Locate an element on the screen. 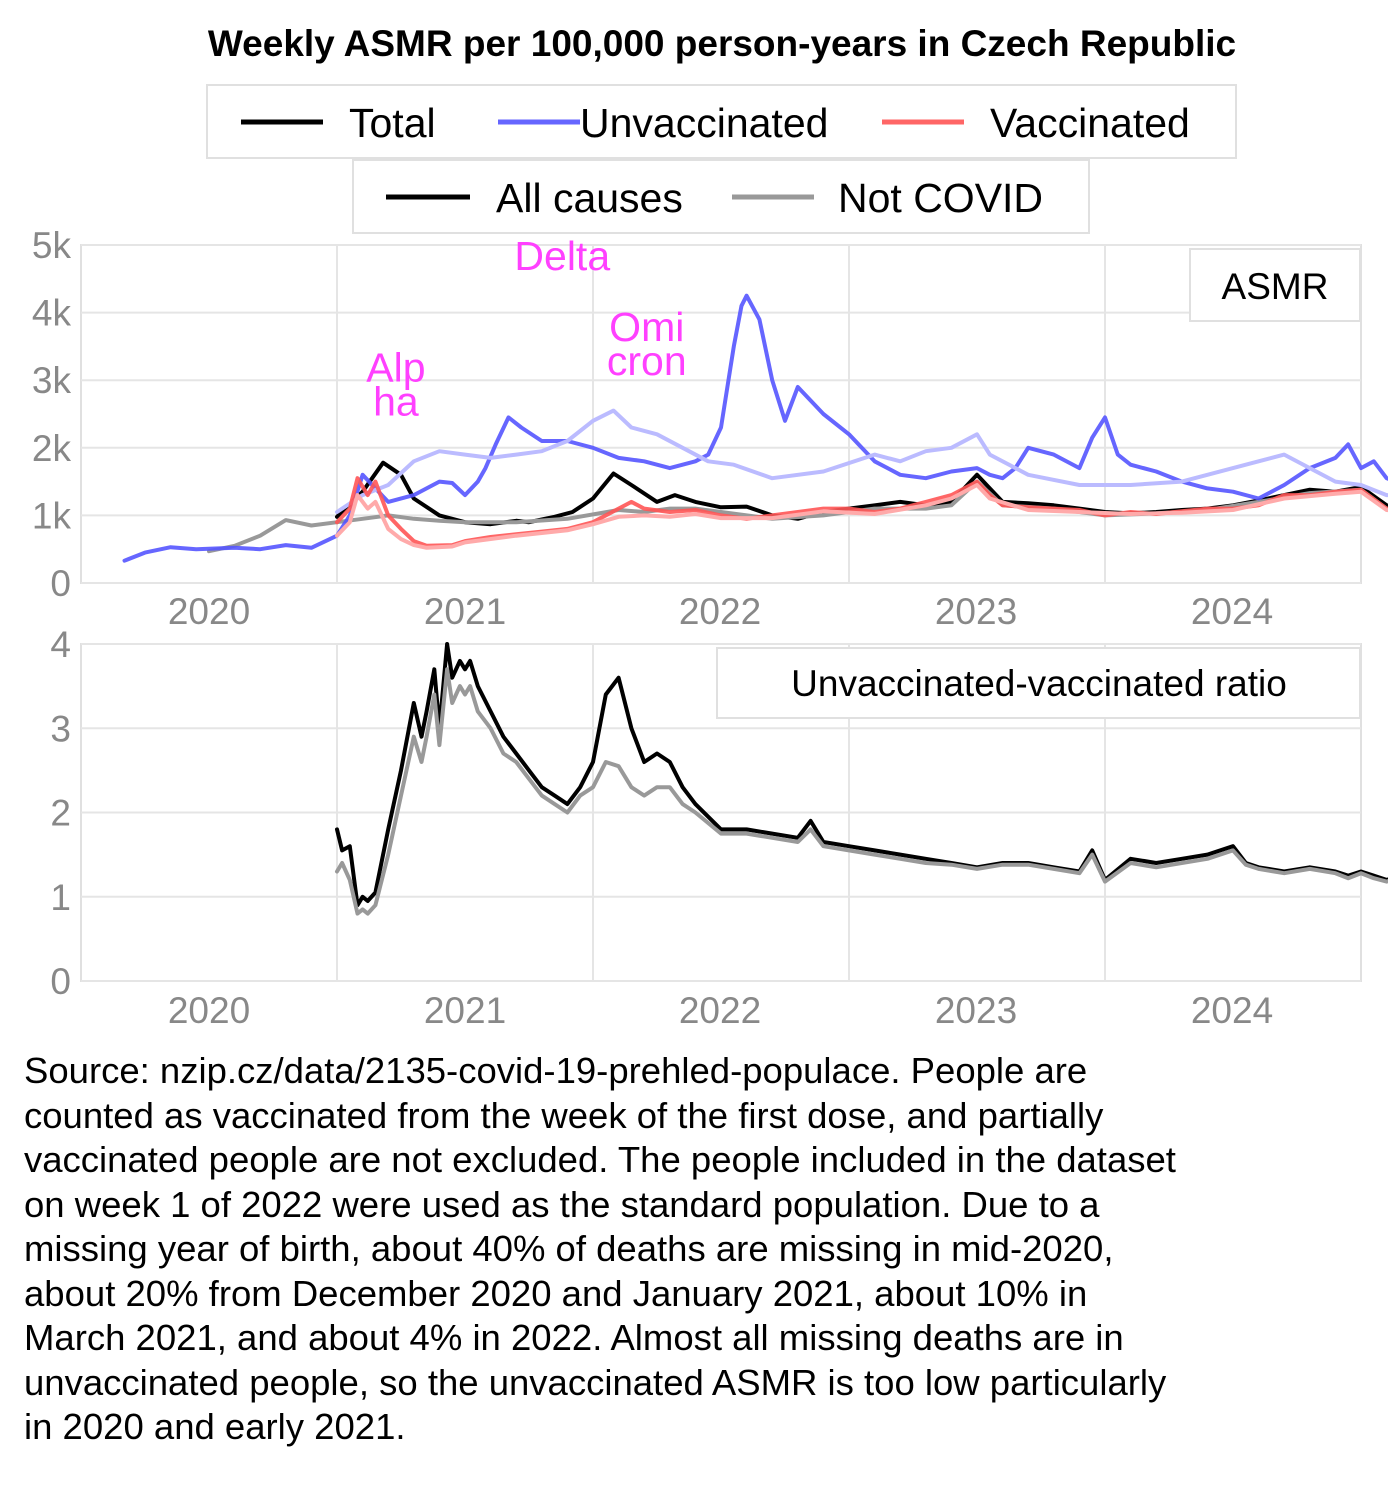 The height and width of the screenshot is (1489, 1388). wave-annotation: cron is located at coordinates (647, 361).